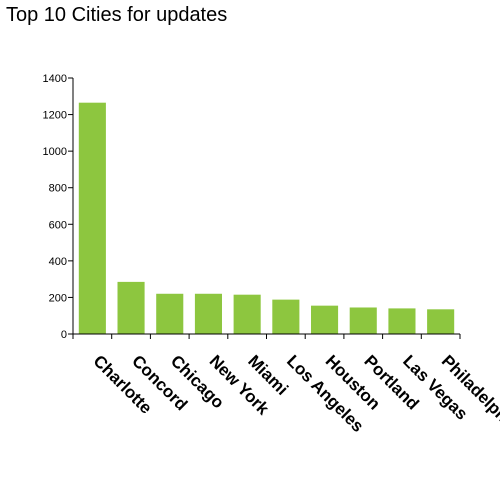 Image resolution: width=500 pixels, height=500 pixels. What do you see at coordinates (58, 298) in the screenshot?
I see `y-tick-label: 200` at bounding box center [58, 298].